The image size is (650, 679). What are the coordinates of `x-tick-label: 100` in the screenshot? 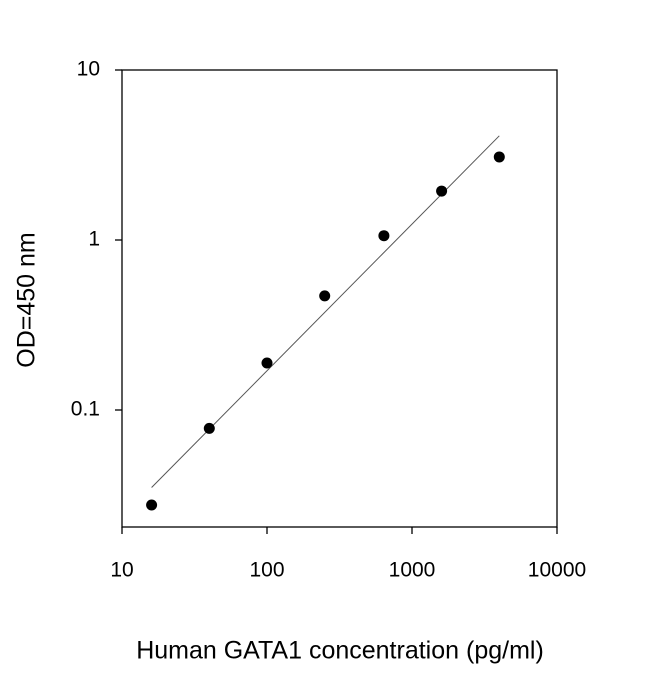 It's located at (266, 570).